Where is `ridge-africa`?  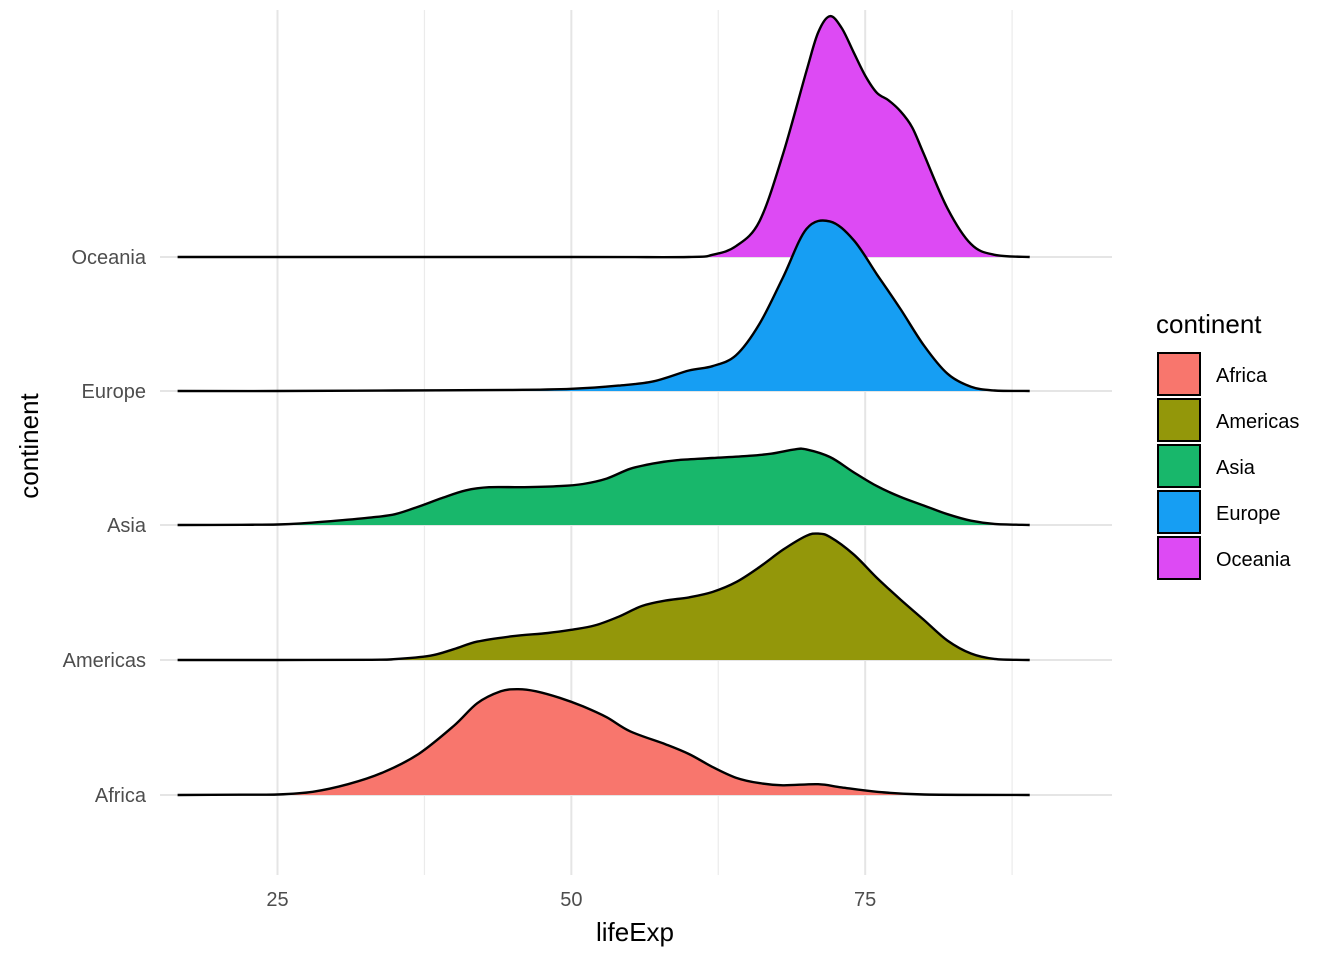 ridge-africa is located at coordinates (603, 742).